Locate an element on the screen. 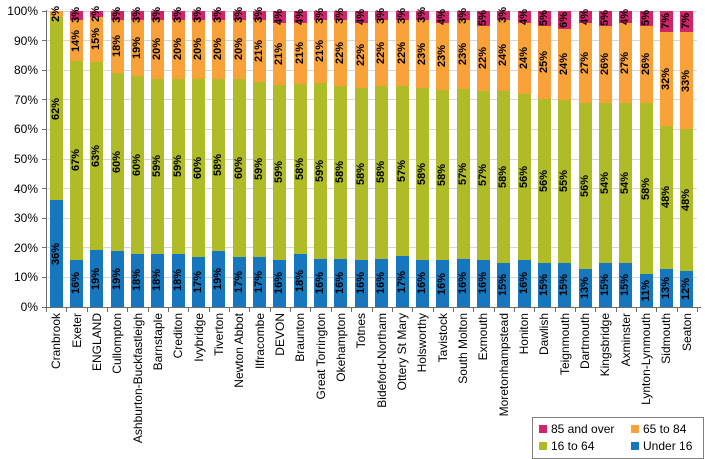  bar-value-label-box: 20% is located at coordinates (239, 49).